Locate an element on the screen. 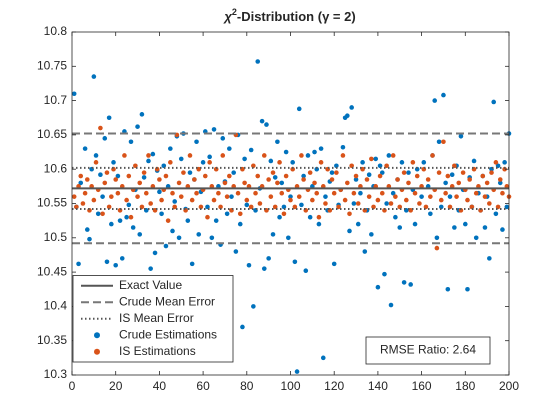  title-superscript: 2 is located at coordinates (234, 12).